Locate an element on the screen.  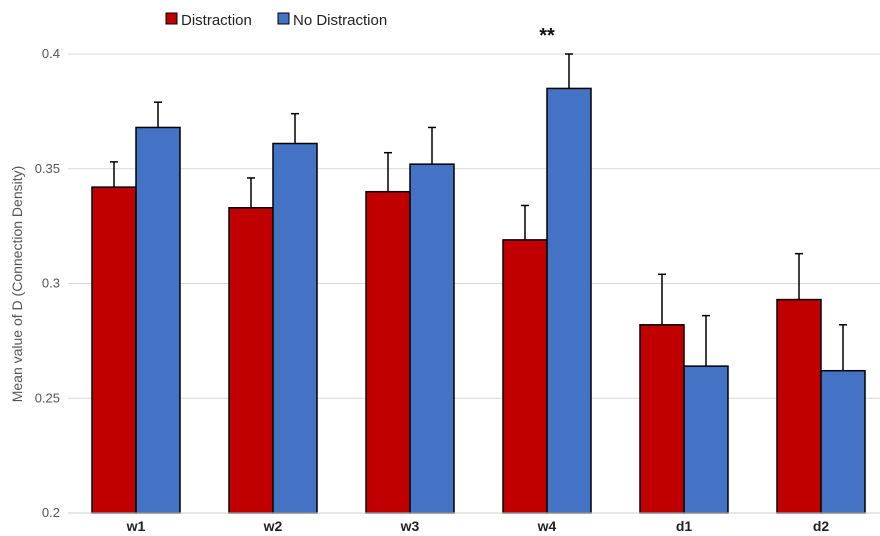
x-tick-label: d2 is located at coordinates (821, 526).